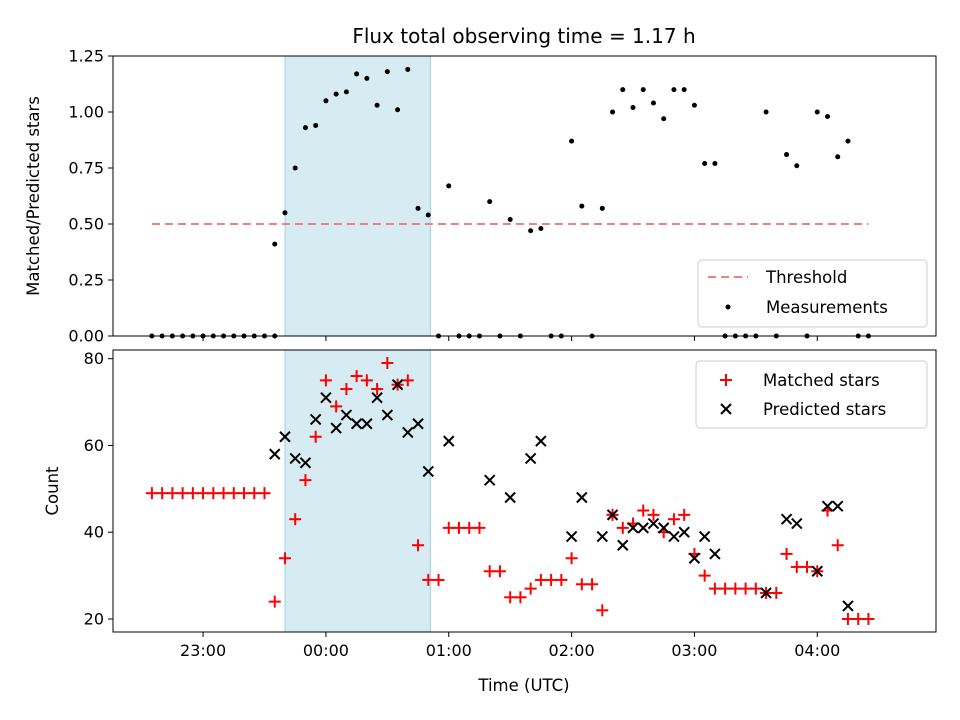  I want to click on x-tick-label: 02:00, so click(572, 650).